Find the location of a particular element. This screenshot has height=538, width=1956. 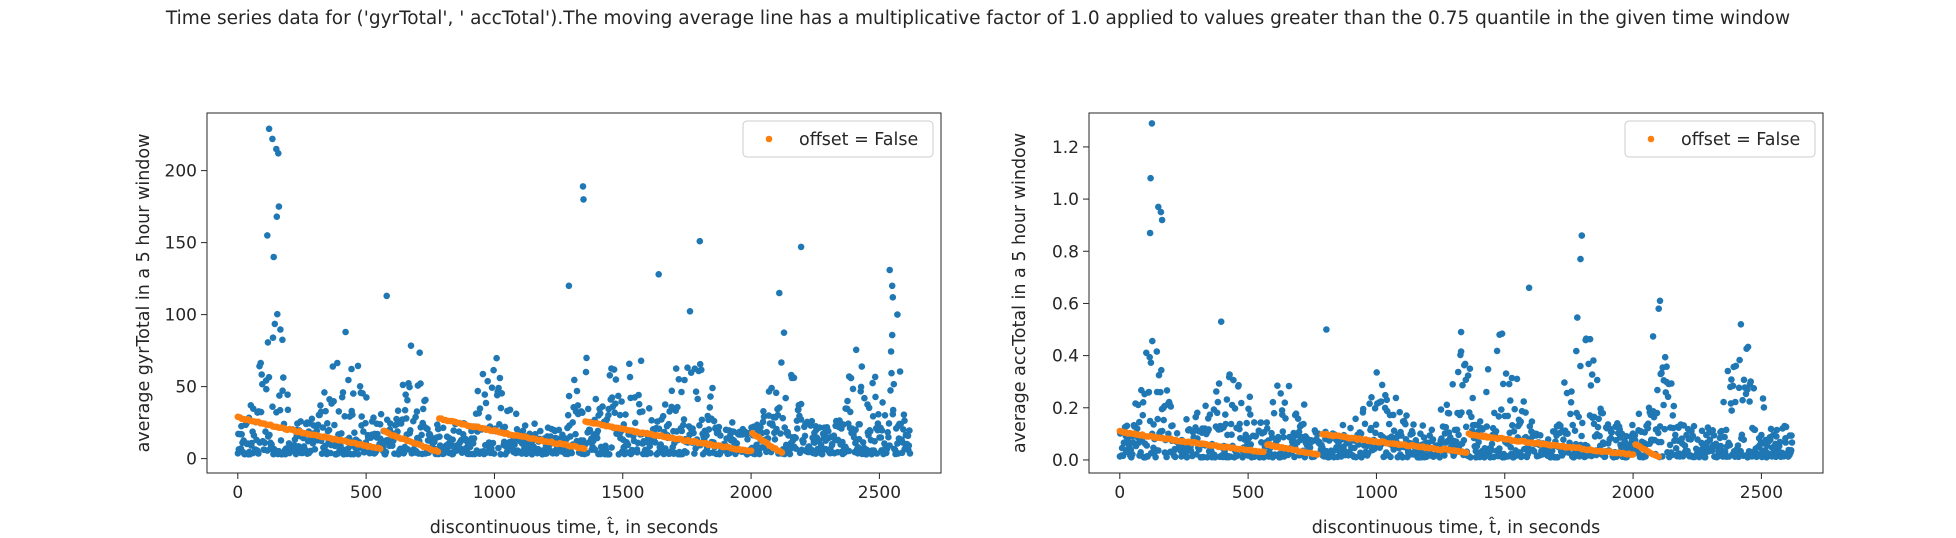

x-tick-label: 500 is located at coordinates (366, 493).